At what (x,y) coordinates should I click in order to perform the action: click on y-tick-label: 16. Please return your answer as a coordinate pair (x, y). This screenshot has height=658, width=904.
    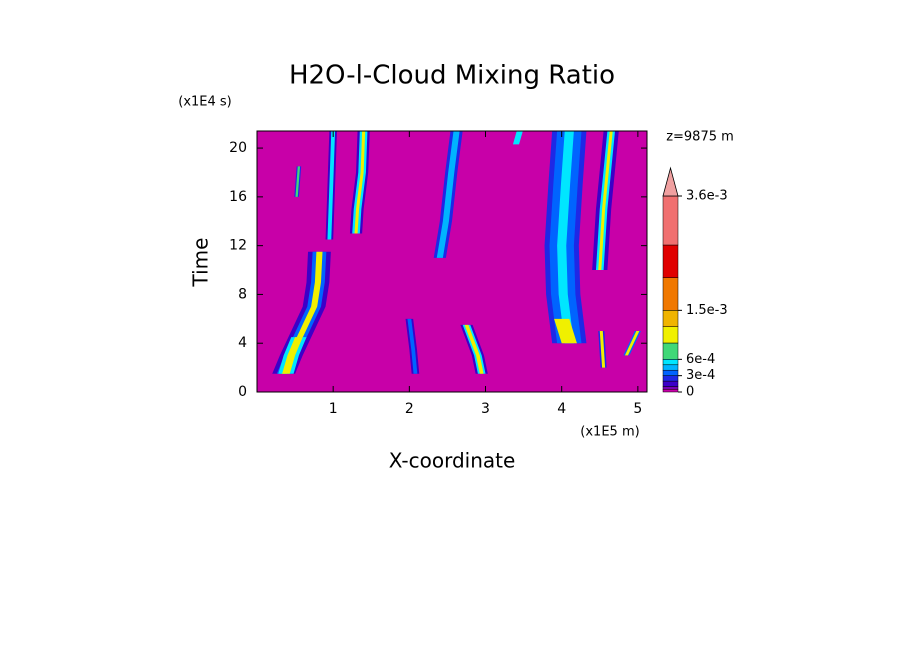
    Looking at the image, I should click on (238, 197).